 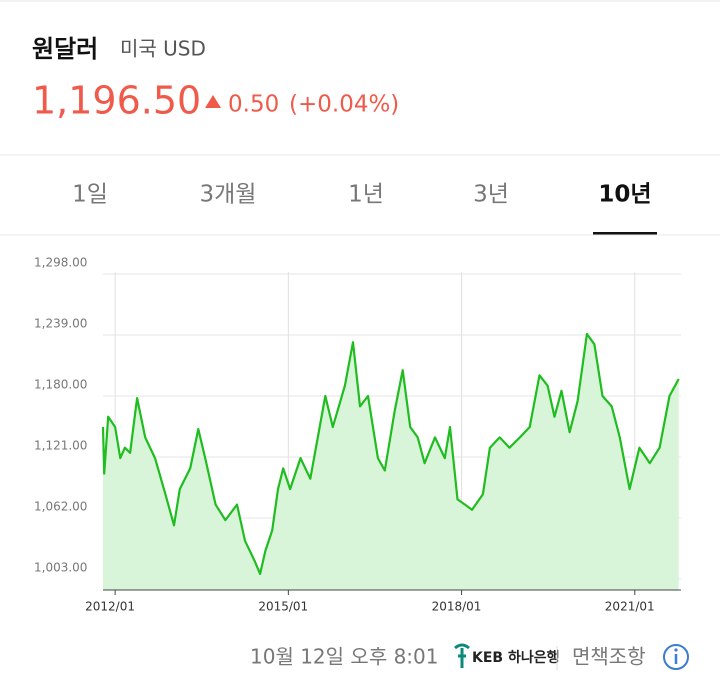 What do you see at coordinates (625, 233) in the screenshot?
I see `tab-underline` at bounding box center [625, 233].